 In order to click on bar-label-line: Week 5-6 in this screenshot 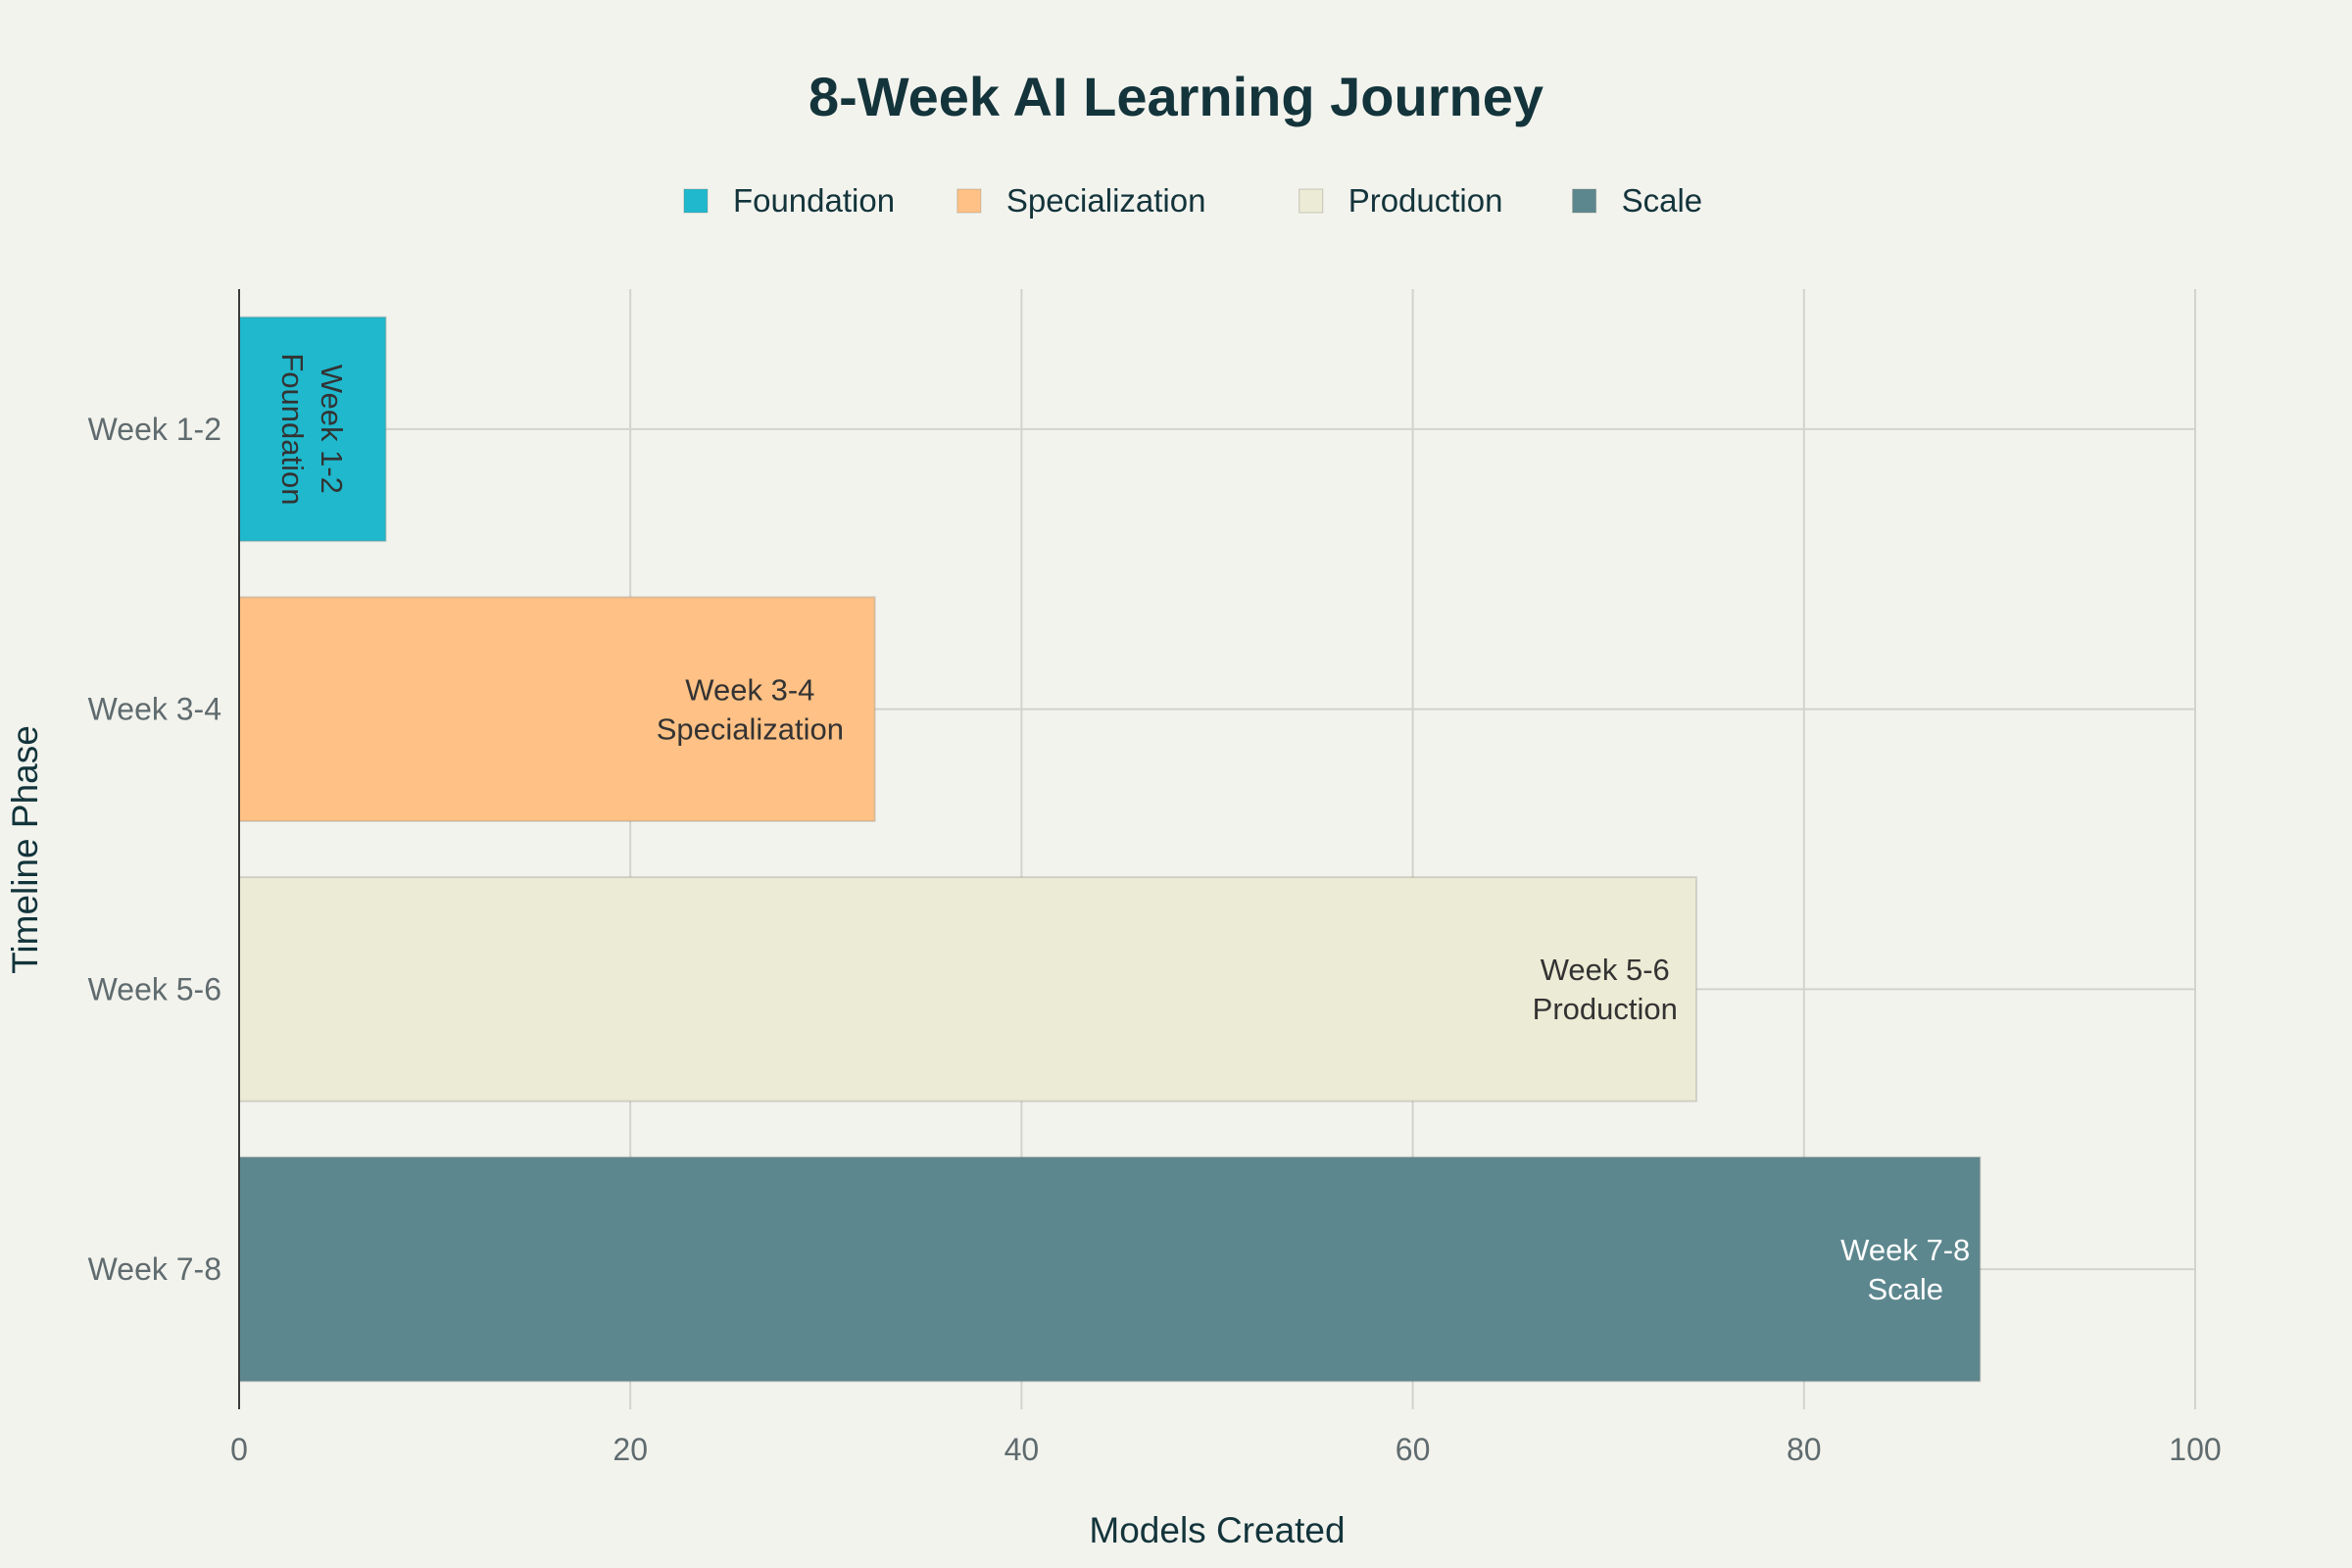, I will do `click(1605, 970)`.